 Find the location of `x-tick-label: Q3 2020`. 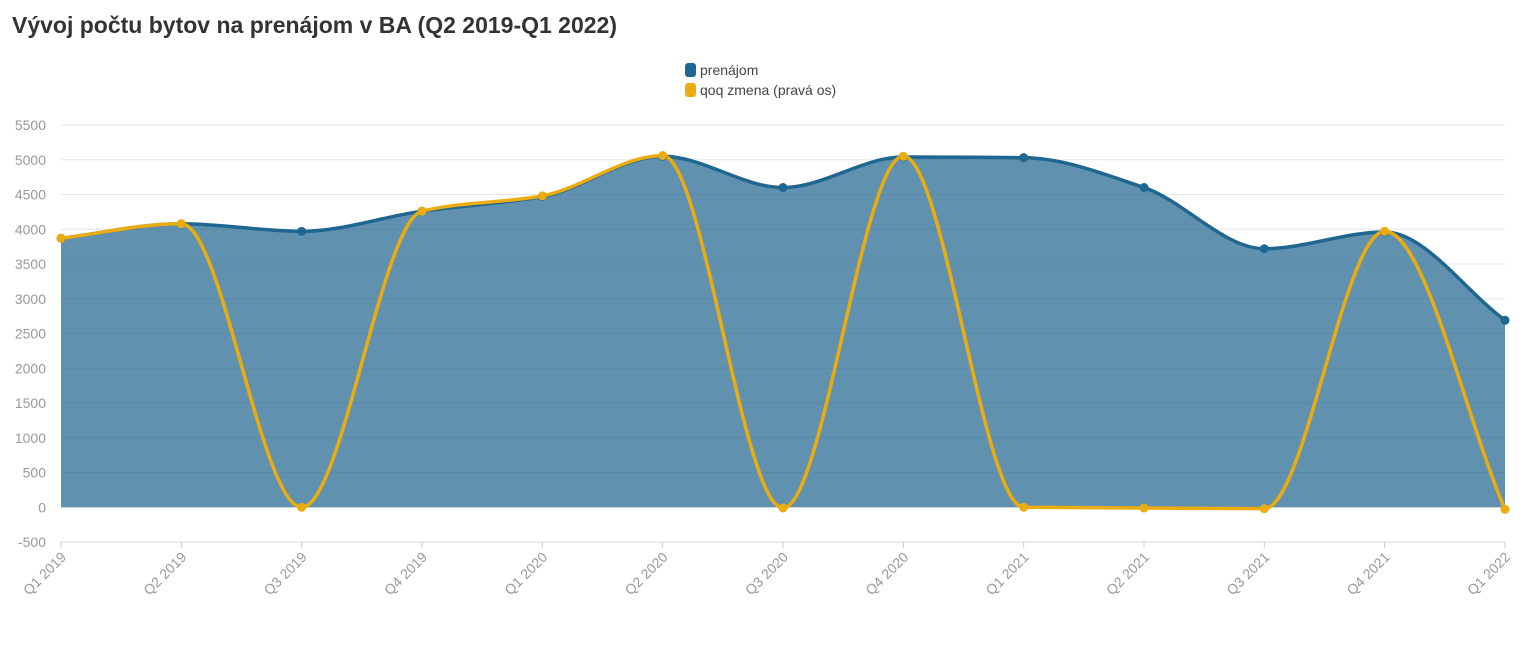

x-tick-label: Q3 2020 is located at coordinates (766, 573).